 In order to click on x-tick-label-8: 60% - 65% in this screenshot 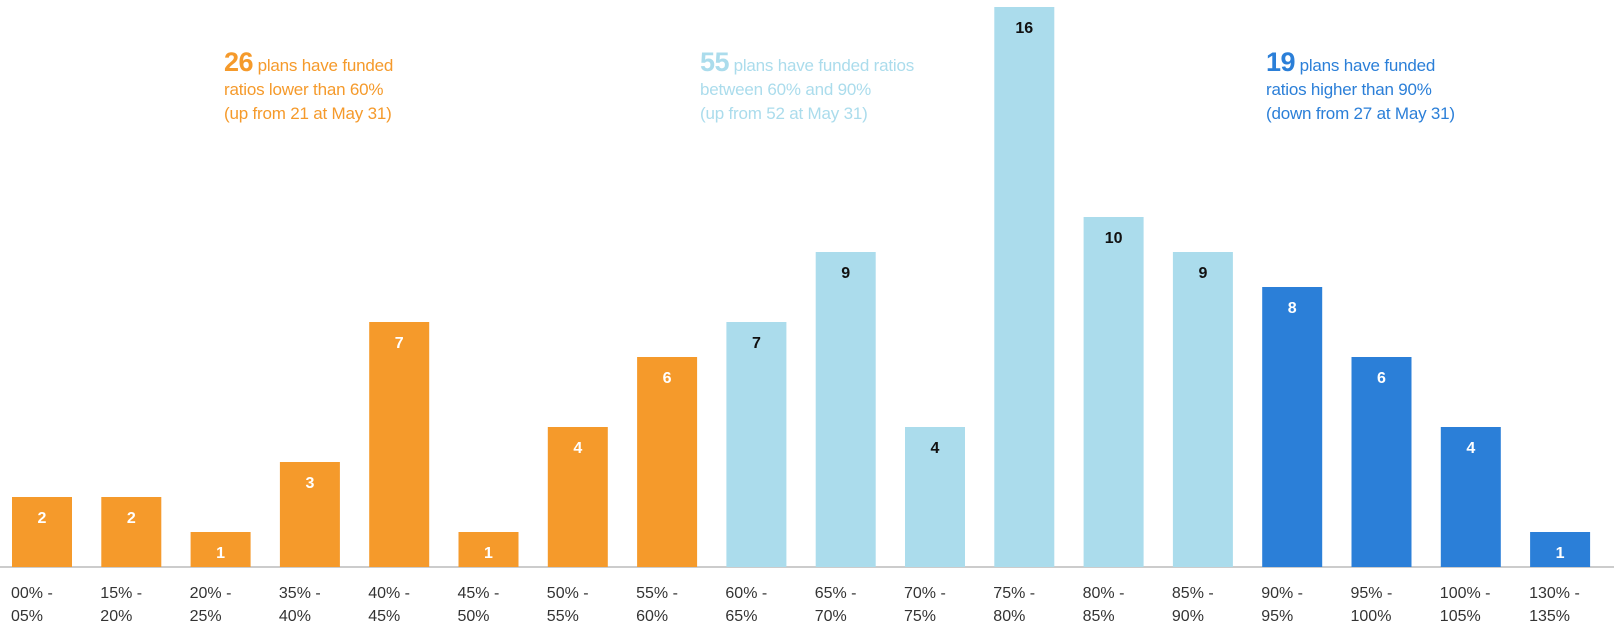, I will do `click(746, 605)`.